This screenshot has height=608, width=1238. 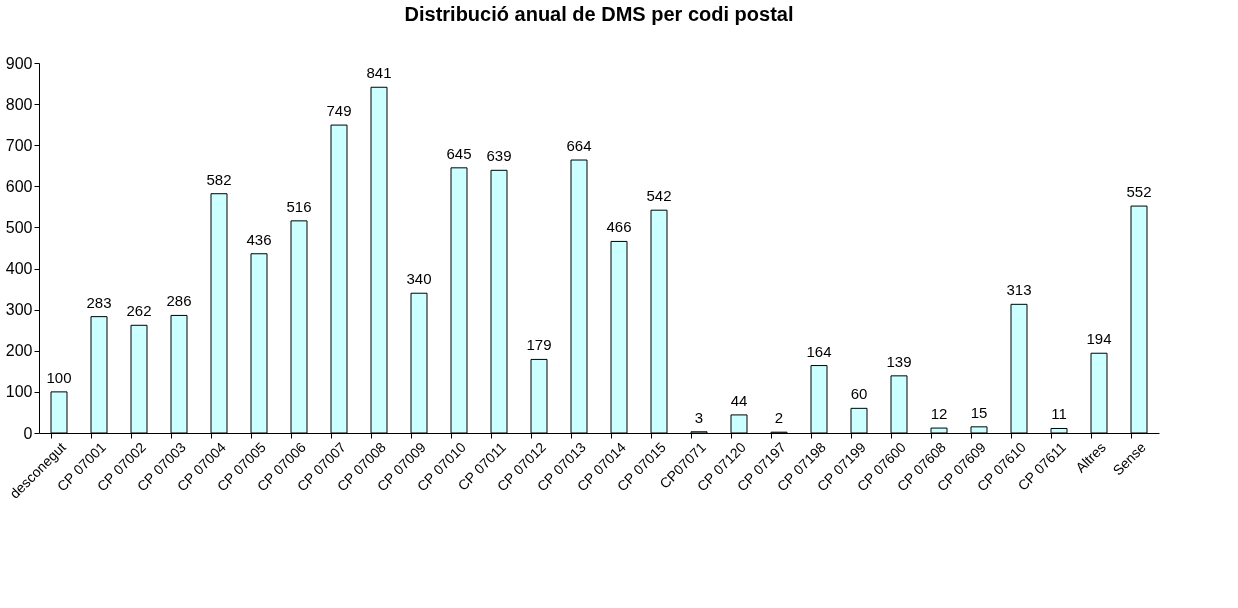 I want to click on data-label: 841, so click(x=379, y=73).